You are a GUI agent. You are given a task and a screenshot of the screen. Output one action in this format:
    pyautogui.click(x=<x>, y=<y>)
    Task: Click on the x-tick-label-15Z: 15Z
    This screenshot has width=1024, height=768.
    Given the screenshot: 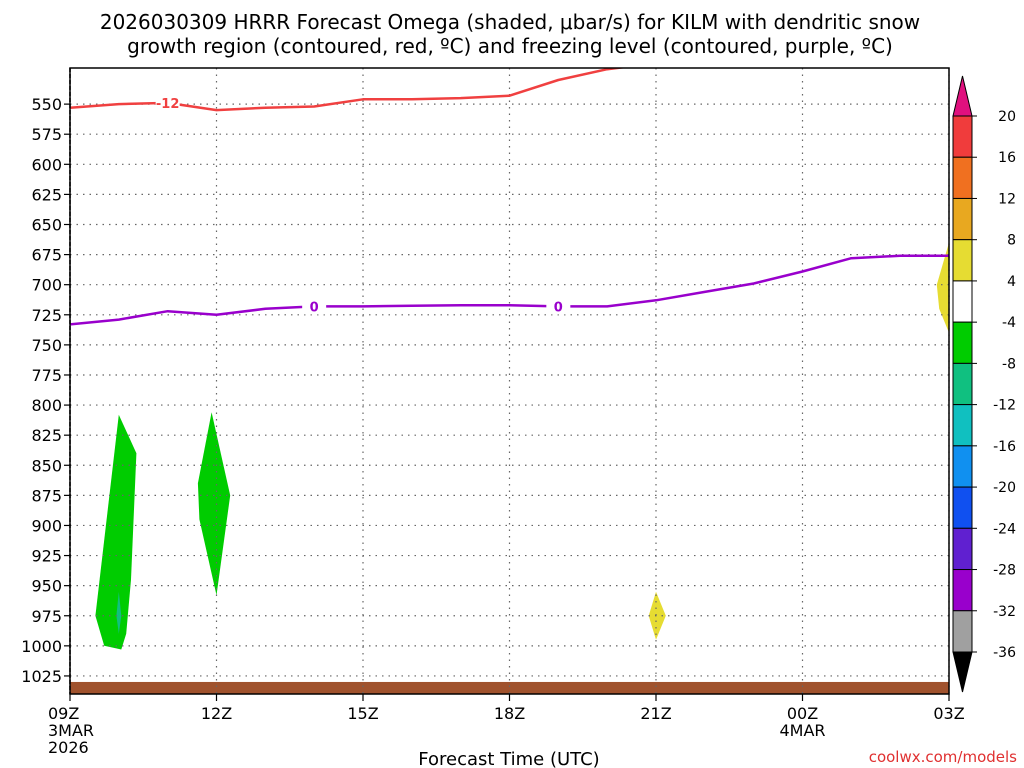 What is the action you would take?
    pyautogui.click(x=362, y=713)
    